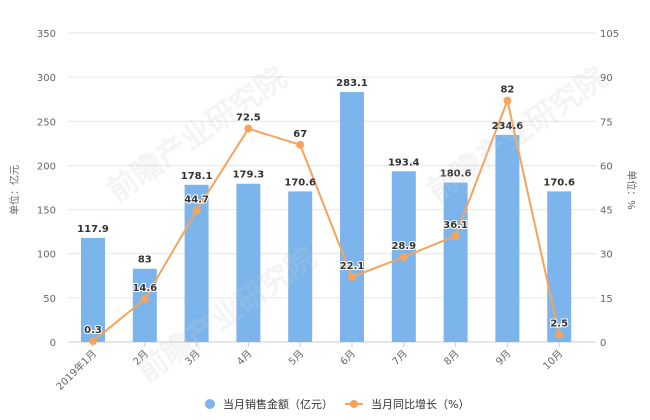 The image size is (650, 420). Describe the element at coordinates (46, 211) in the screenshot. I see `left-tick-label: 150` at that location.